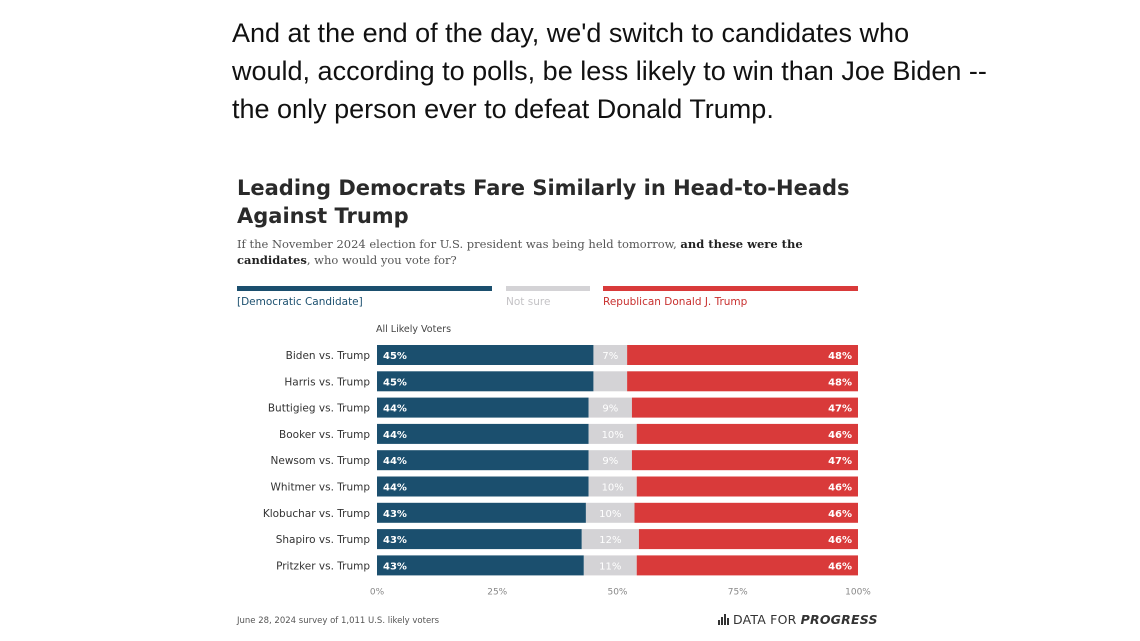 The width and height of the screenshot is (1140, 641). Describe the element at coordinates (321, 461) in the screenshot. I see `row-label: Newsom vs. Trump` at that location.